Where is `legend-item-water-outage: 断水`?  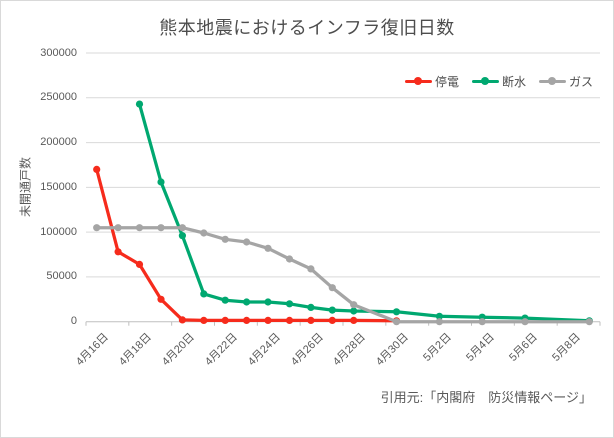 legend-item-water-outage: 断水 is located at coordinates (498, 81).